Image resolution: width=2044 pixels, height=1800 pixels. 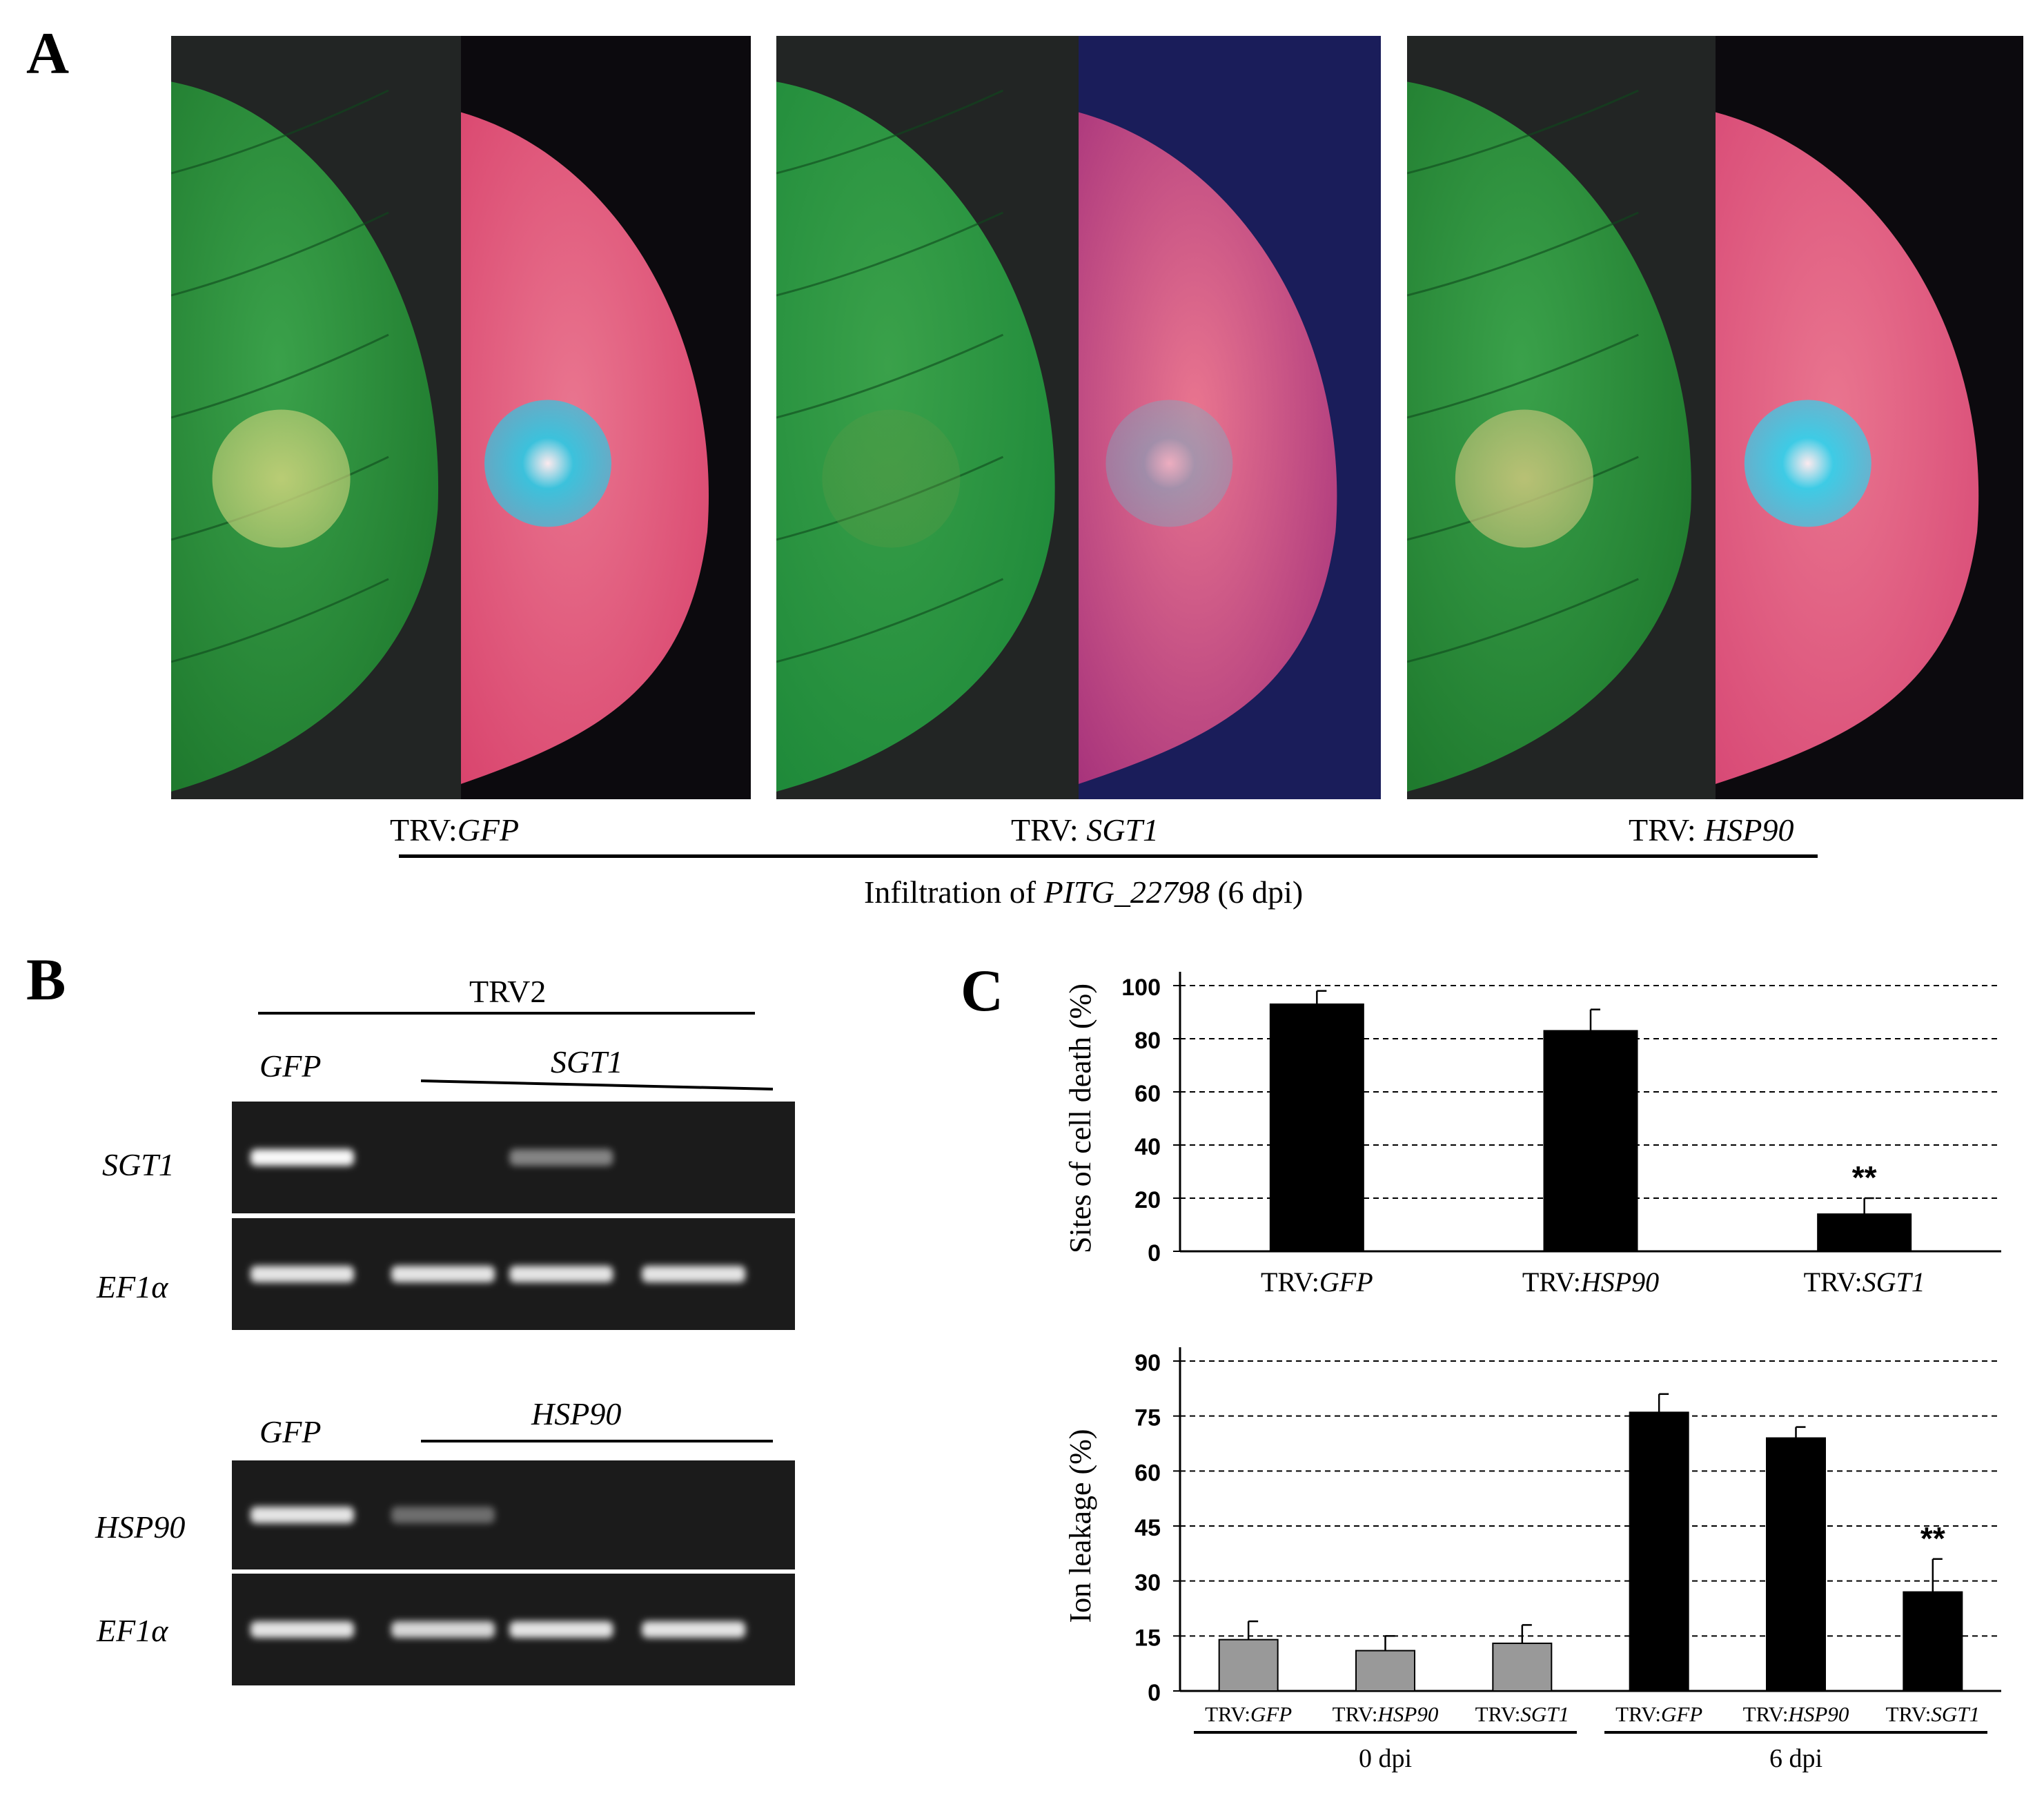 What do you see at coordinates (506, 1013) in the screenshot?
I see `trv2-line` at bounding box center [506, 1013].